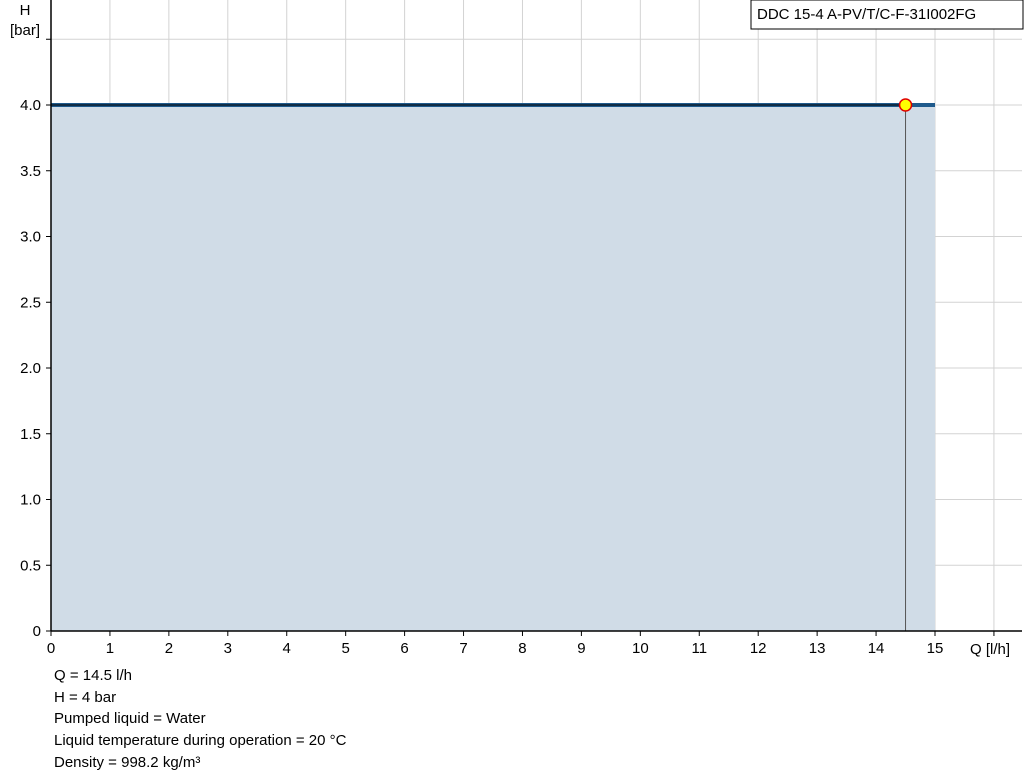  Describe the element at coordinates (30, 434) in the screenshot. I see `y-tick-label: 1.5` at that location.